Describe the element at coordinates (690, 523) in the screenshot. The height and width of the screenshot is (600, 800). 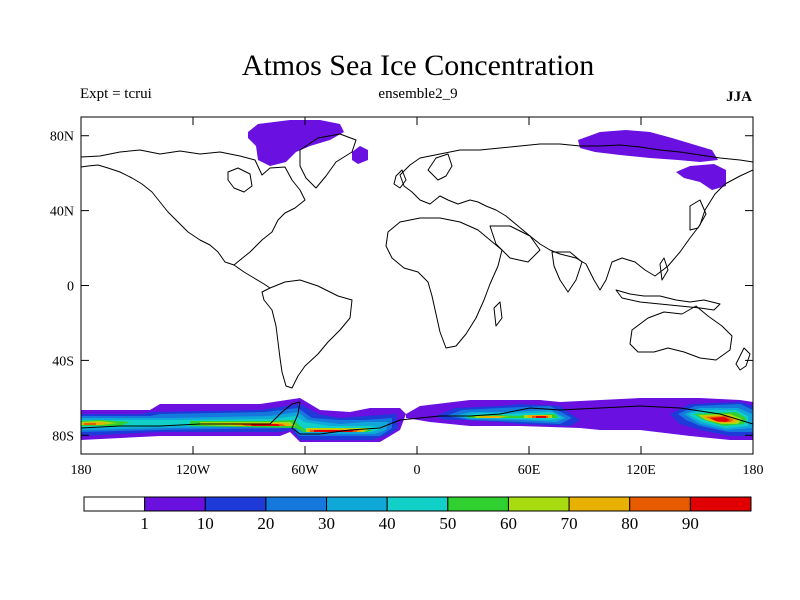
I see `colorbar-label: 90` at that location.